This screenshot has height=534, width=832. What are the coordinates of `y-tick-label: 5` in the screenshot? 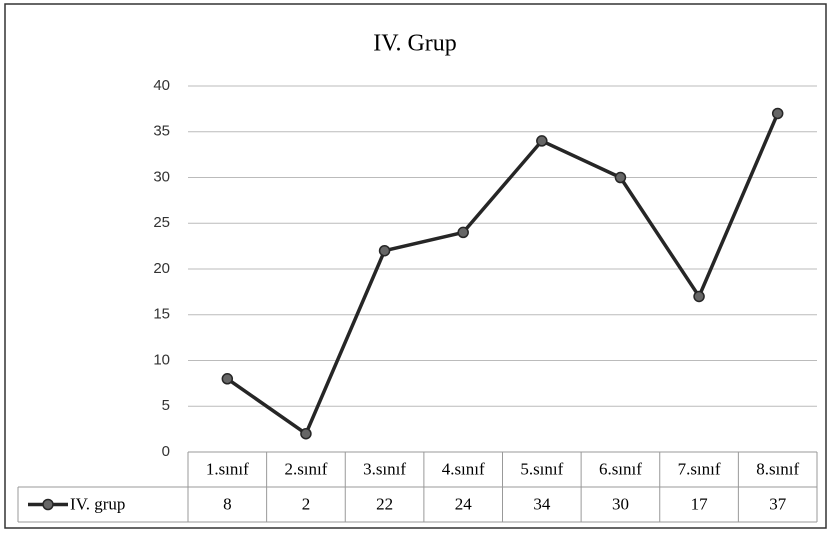 It's located at (166, 405).